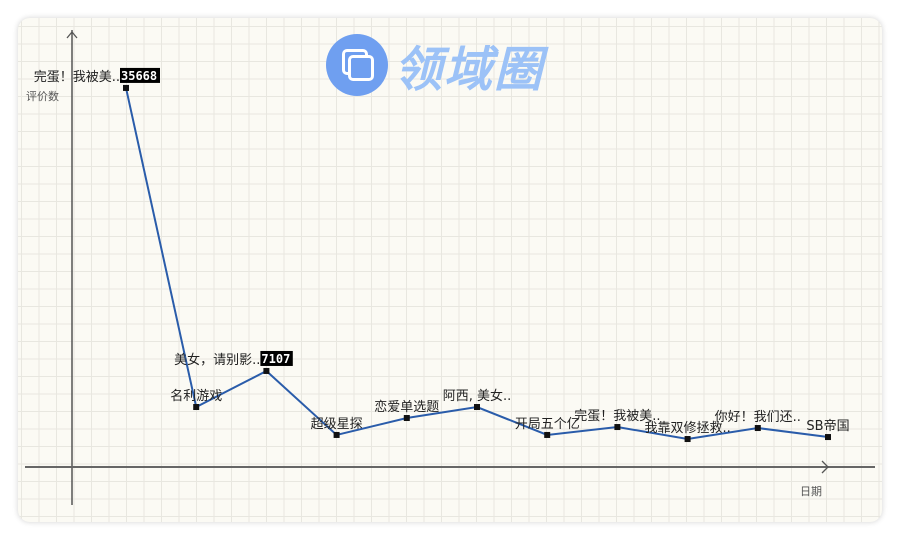 The width and height of the screenshot is (900, 540). What do you see at coordinates (196, 396) in the screenshot?
I see `category-label: 名利游戏` at bounding box center [196, 396].